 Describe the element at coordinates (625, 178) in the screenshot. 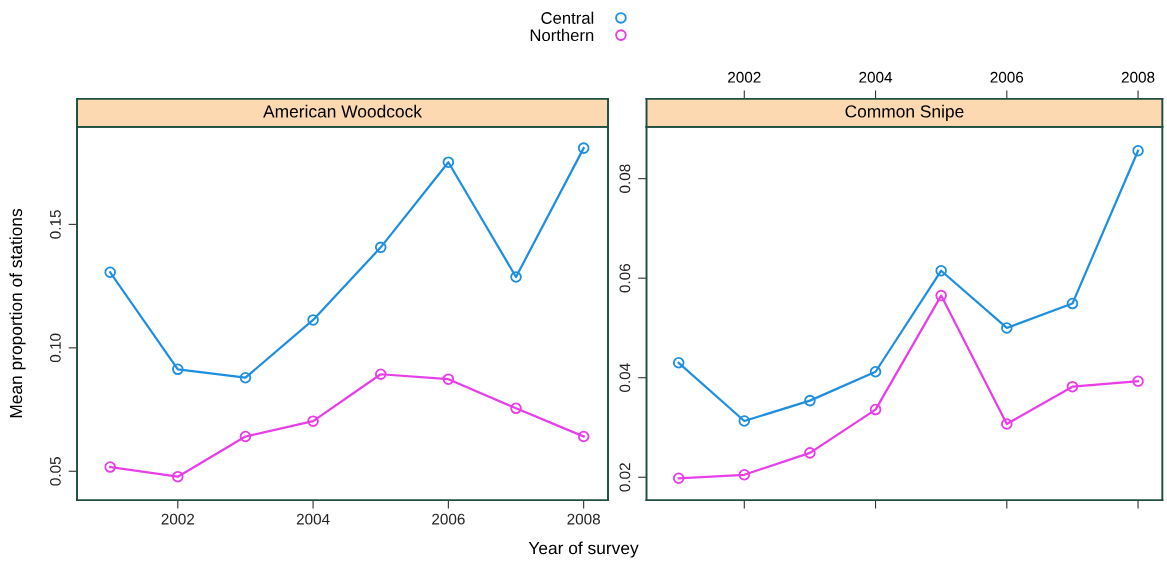

I see `y-tick-label: 0.08` at that location.